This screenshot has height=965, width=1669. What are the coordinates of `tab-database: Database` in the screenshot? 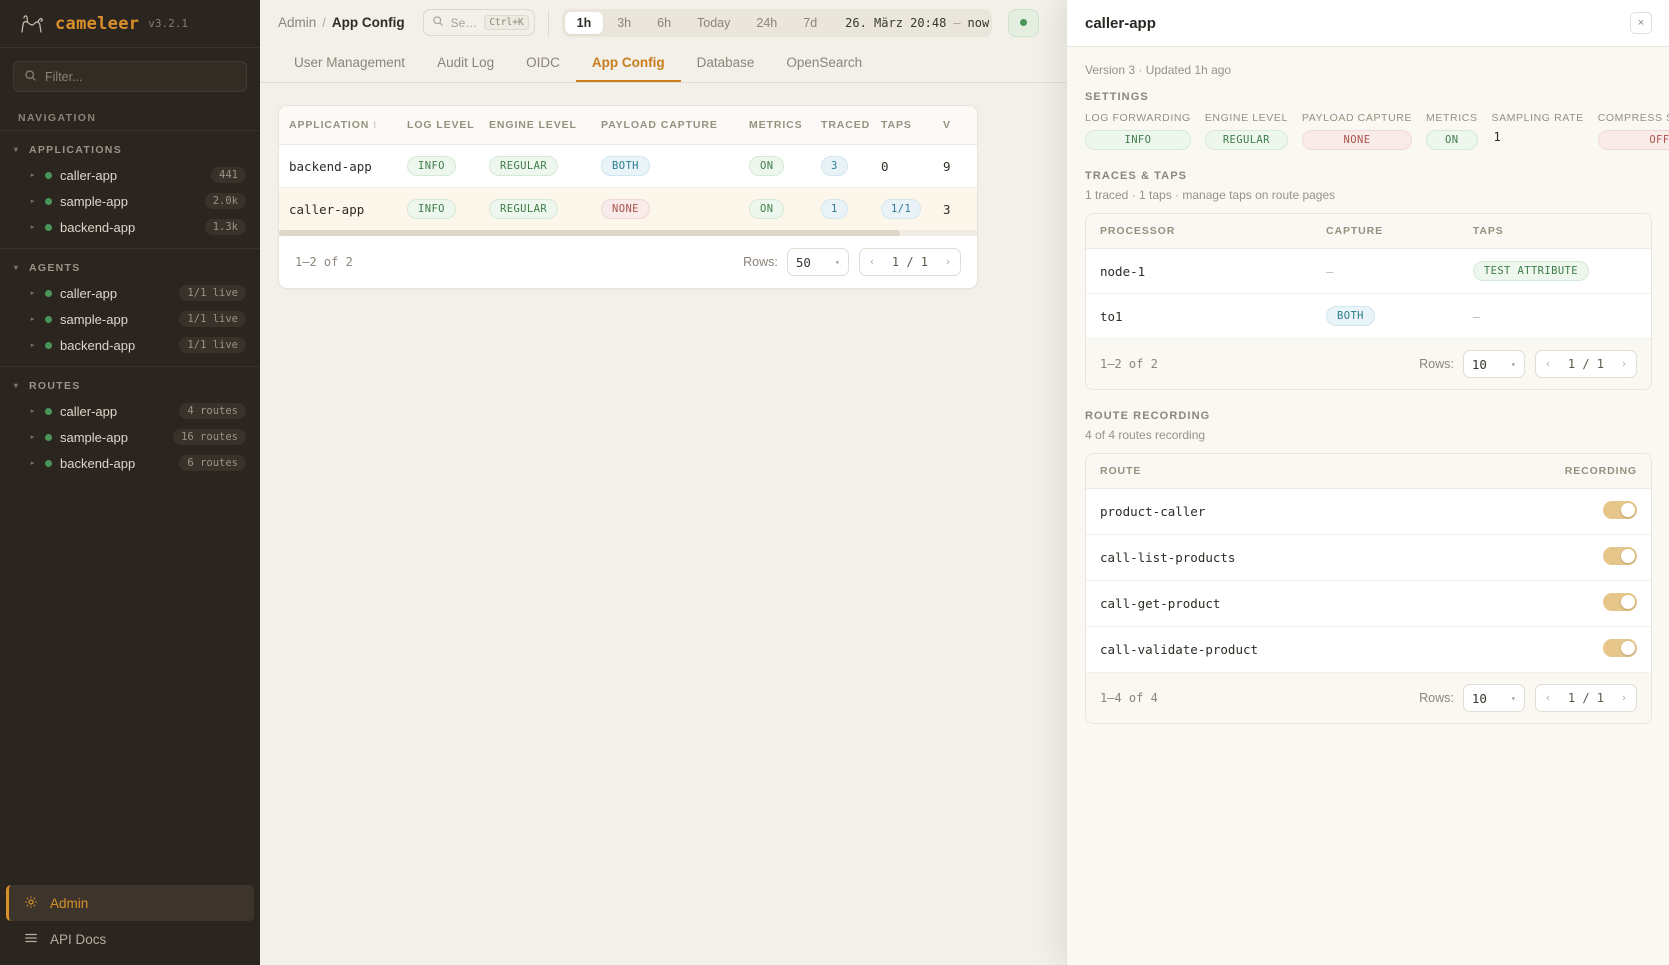 It's located at (725, 62).